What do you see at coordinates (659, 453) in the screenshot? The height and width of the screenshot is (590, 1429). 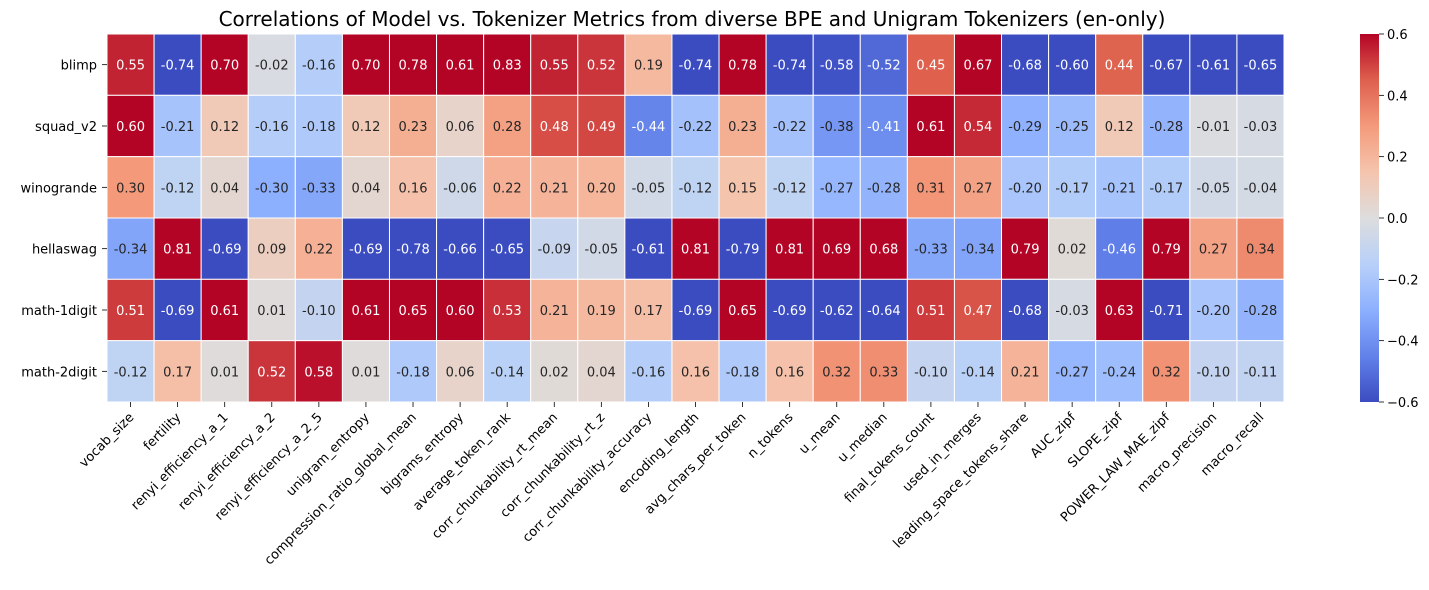 I see `column-tick-label: encoding_length` at bounding box center [659, 453].